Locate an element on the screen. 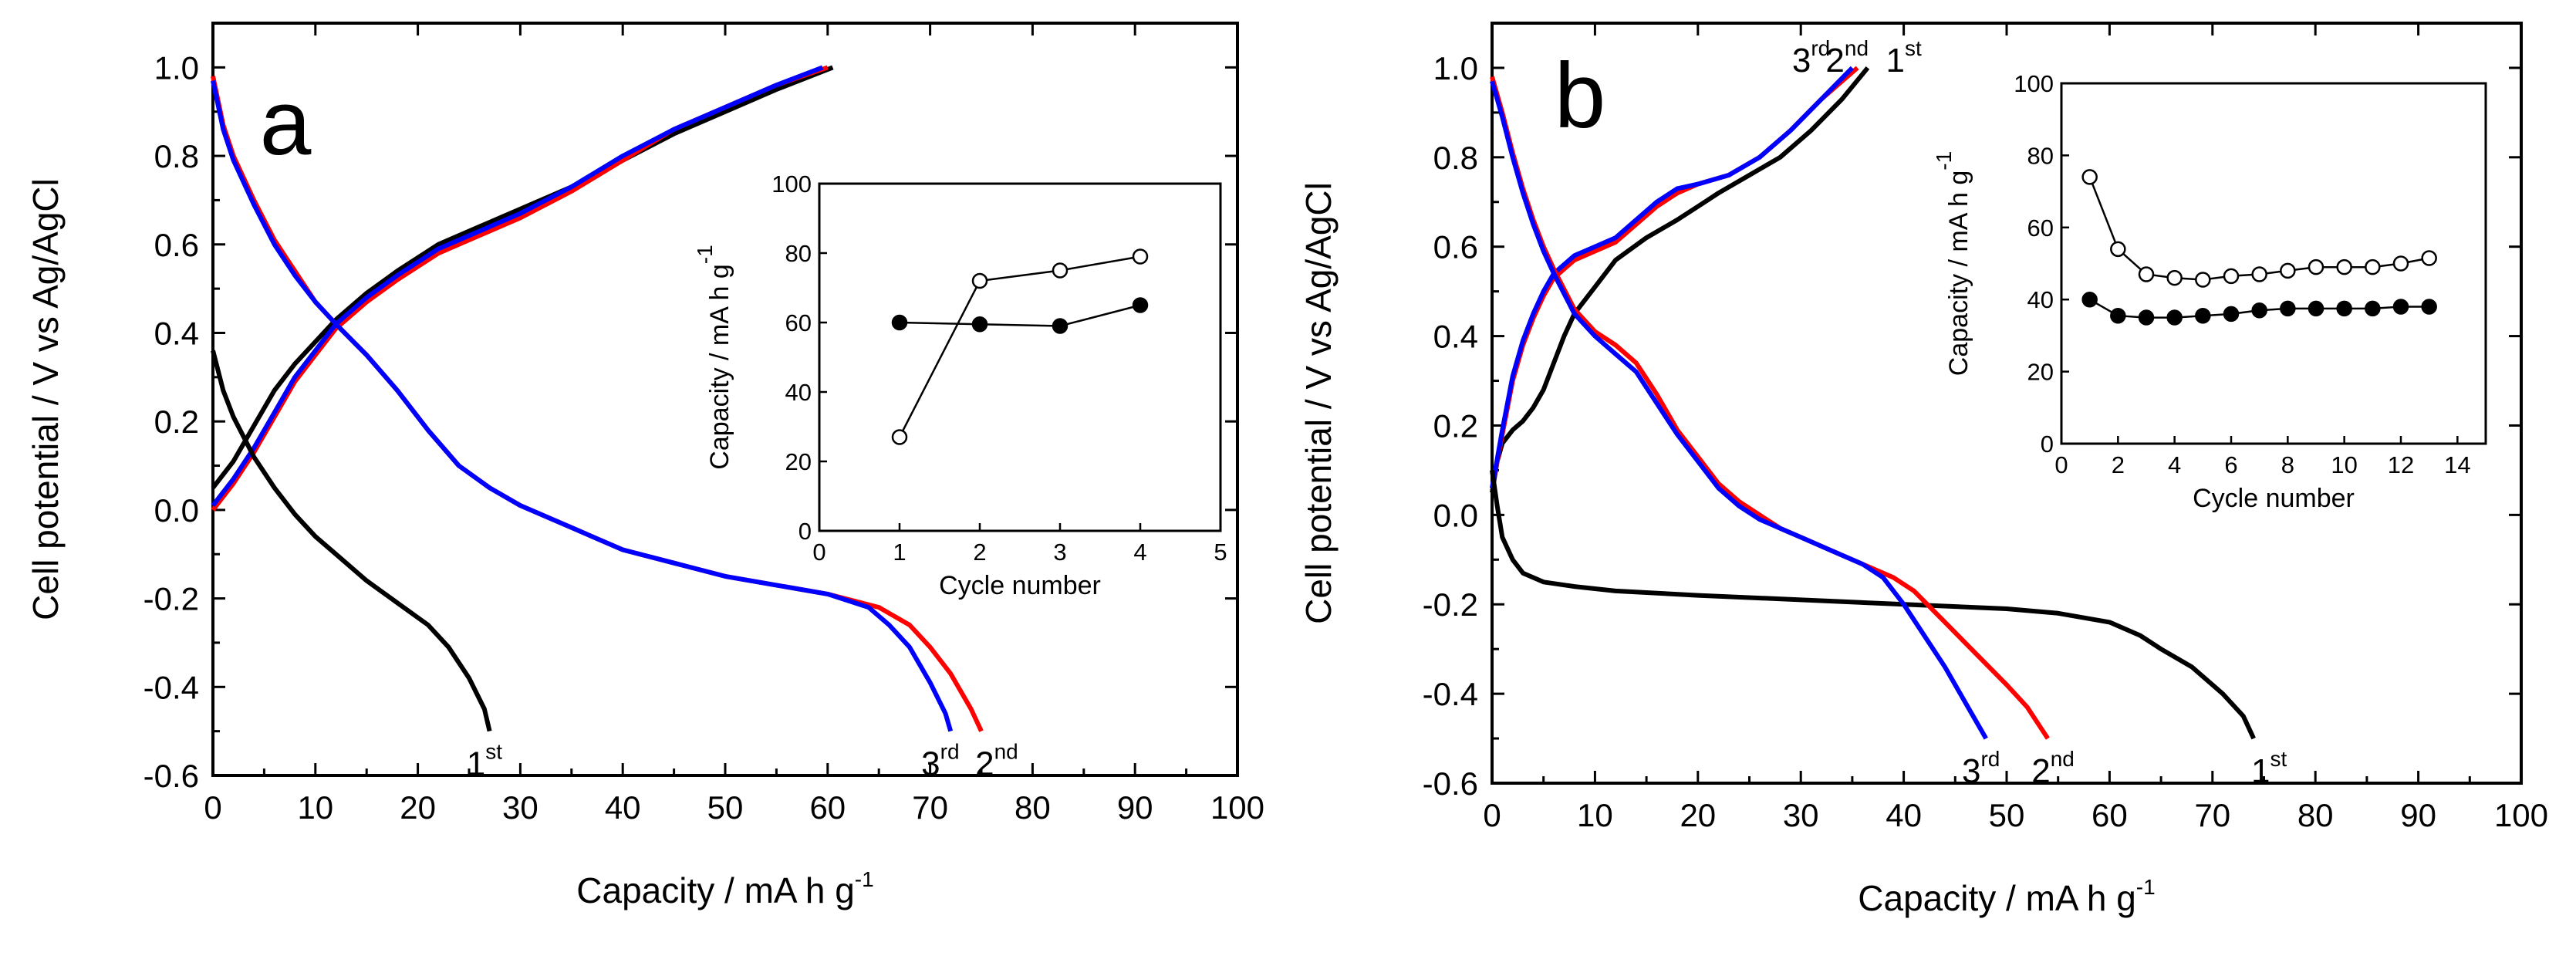 Image resolution: width=2576 pixels, height=956 pixels. x-axis-title-superscript: -1 is located at coordinates (864, 879).